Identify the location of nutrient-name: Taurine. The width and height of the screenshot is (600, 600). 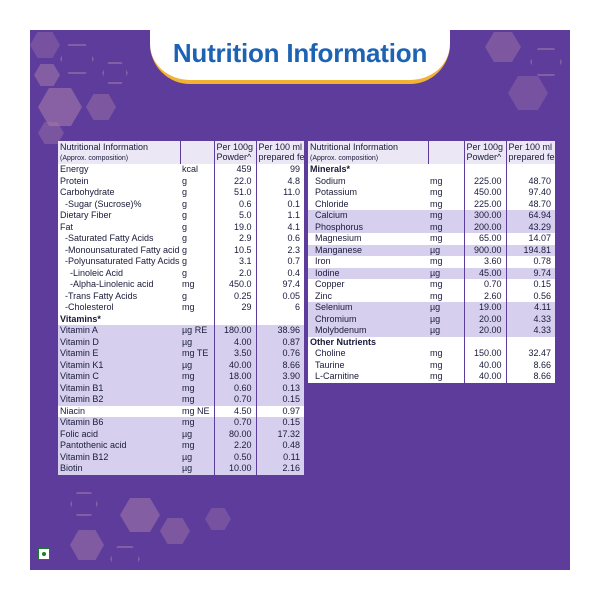
(368, 365).